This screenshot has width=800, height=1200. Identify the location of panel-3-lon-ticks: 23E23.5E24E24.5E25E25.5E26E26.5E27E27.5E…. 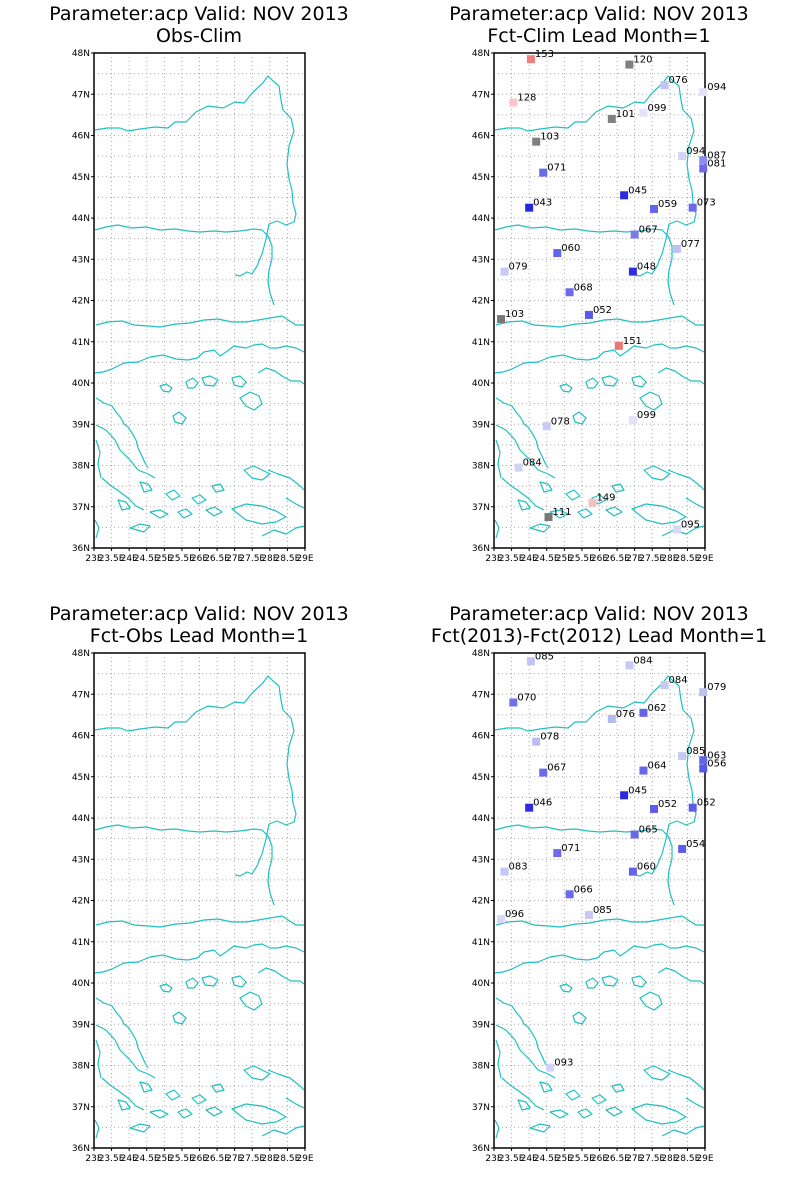
(199, 1156).